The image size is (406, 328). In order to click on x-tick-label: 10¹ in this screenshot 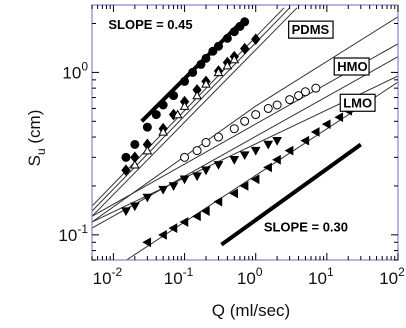, I will do `click(321, 276)`.